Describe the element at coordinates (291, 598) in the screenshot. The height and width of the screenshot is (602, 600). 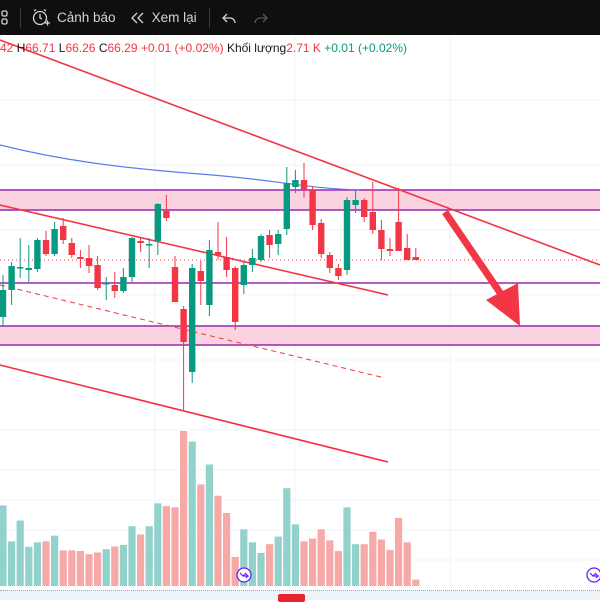
I see `time-axis-marker` at that location.